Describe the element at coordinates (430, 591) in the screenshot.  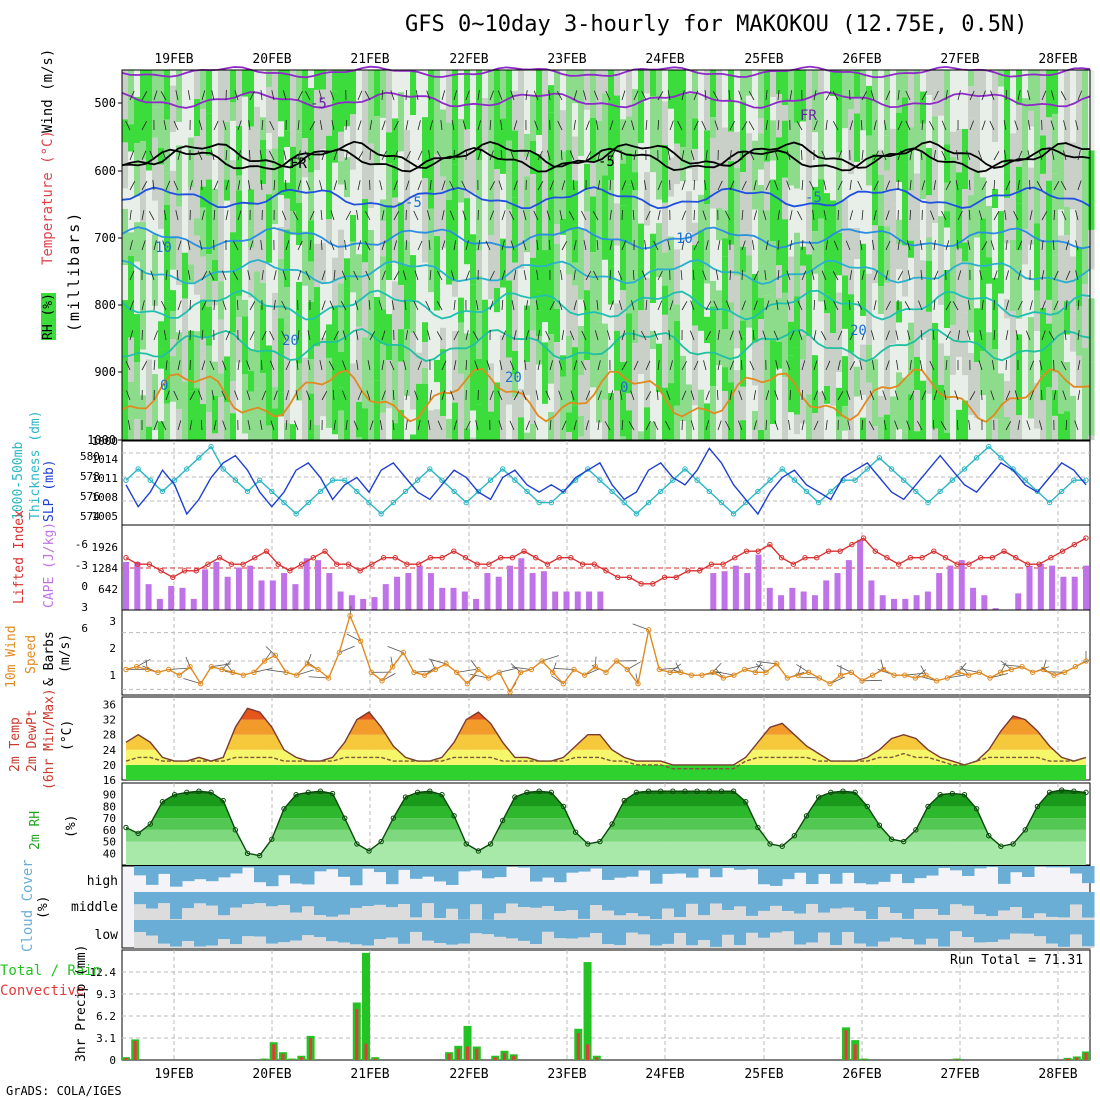
I see `cape-bar` at that location.